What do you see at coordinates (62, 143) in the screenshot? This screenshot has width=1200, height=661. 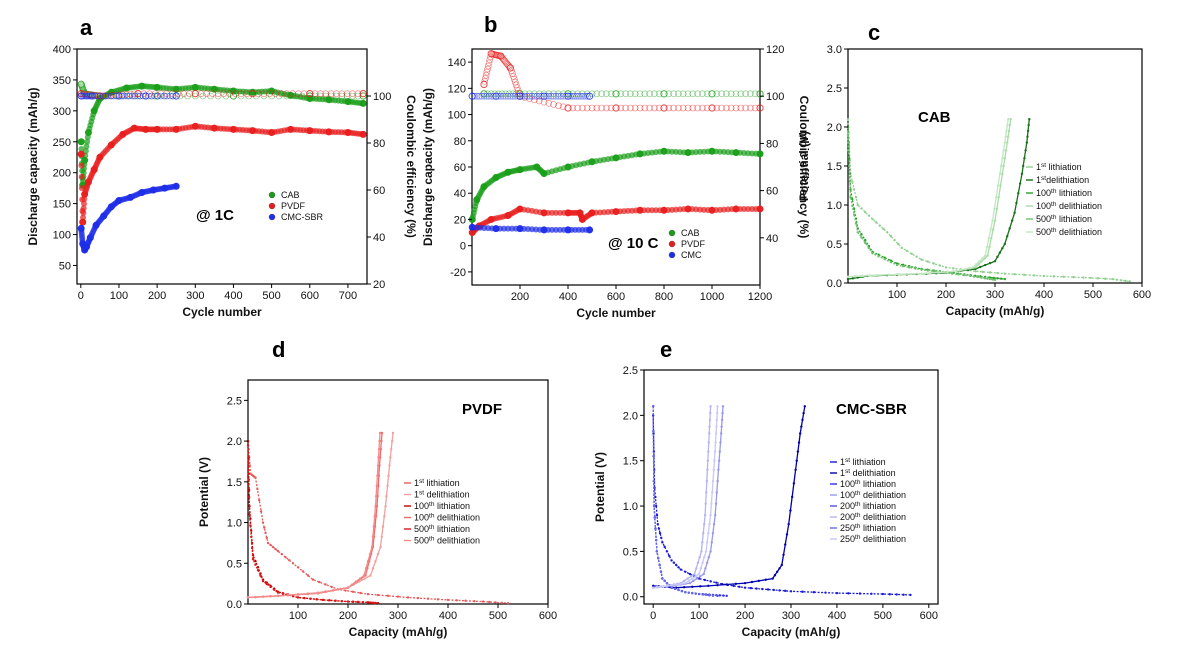 I see `y-tick-label: 250` at bounding box center [62, 143].